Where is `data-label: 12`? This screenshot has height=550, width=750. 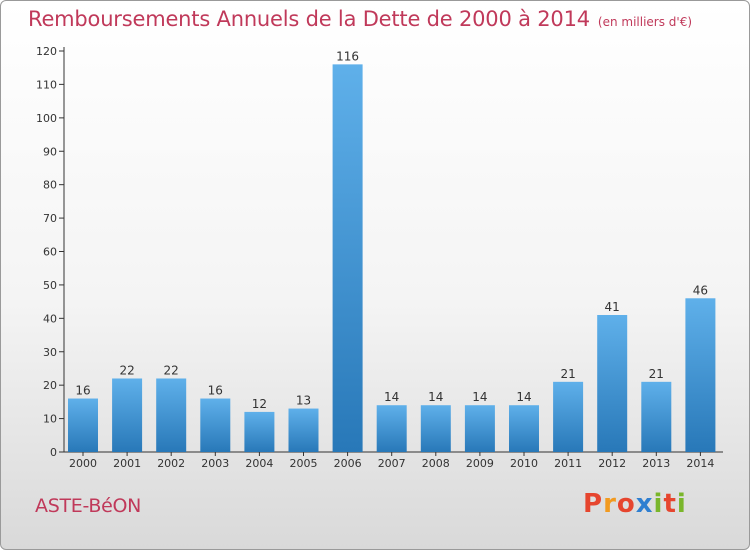
data-label: 12 is located at coordinates (259, 404).